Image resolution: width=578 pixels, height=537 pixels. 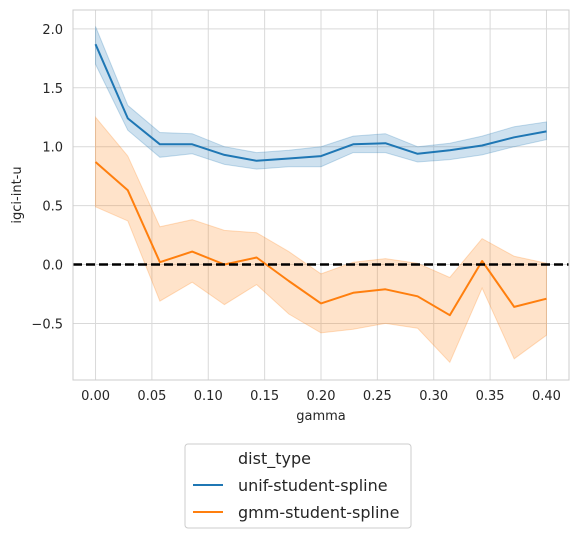 What do you see at coordinates (318, 512) in the screenshot?
I see `gmm-student-spline-legend-label: gmm-student-spline` at bounding box center [318, 512].